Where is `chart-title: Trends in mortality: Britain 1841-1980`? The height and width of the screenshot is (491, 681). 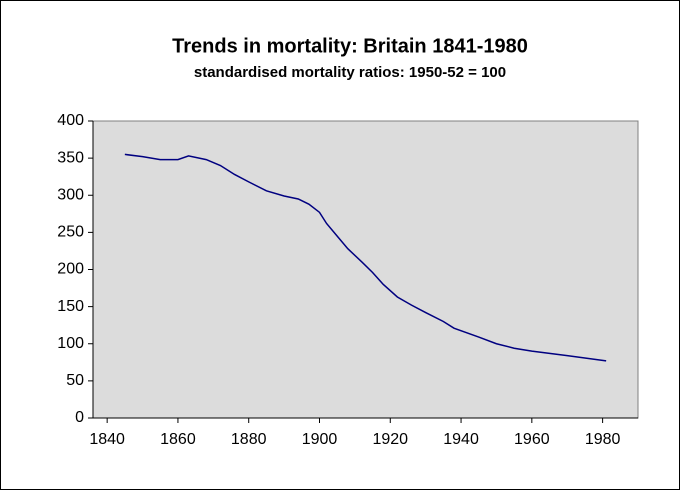 chart-title: Trends in mortality: Britain 1841-1980 is located at coordinates (350, 46).